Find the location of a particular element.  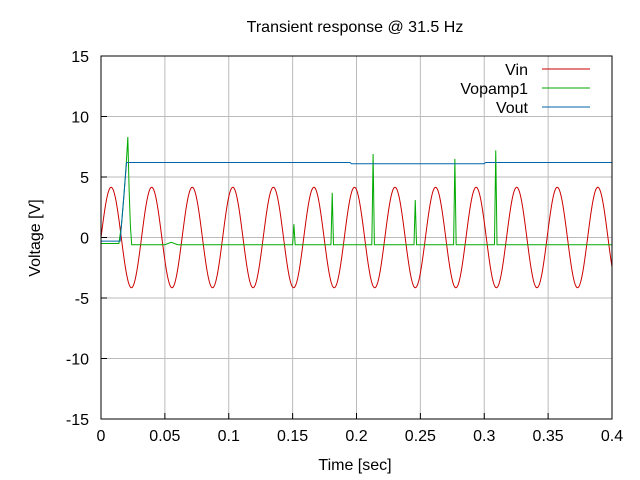

legend-label-vout: Vout is located at coordinates (512, 108).